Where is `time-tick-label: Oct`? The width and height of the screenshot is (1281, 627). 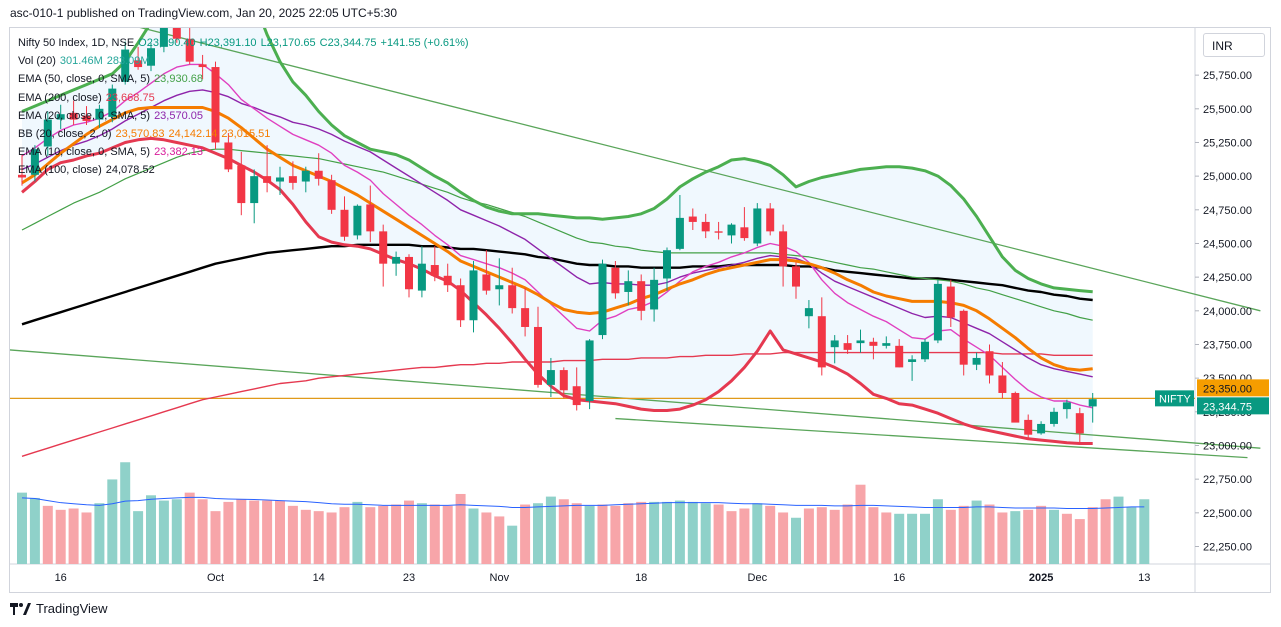 time-tick-label: Oct is located at coordinates (215, 578).